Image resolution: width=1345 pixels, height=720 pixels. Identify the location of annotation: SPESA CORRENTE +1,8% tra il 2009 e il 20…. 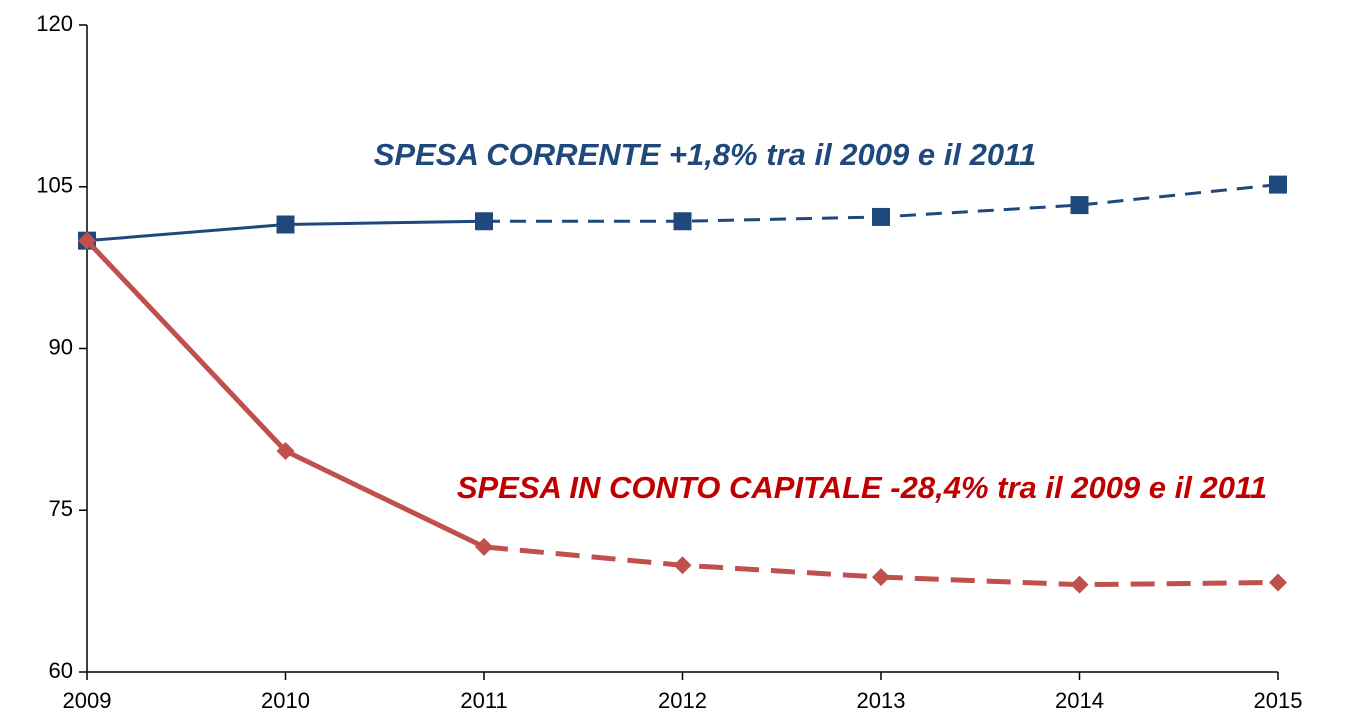
(705, 154).